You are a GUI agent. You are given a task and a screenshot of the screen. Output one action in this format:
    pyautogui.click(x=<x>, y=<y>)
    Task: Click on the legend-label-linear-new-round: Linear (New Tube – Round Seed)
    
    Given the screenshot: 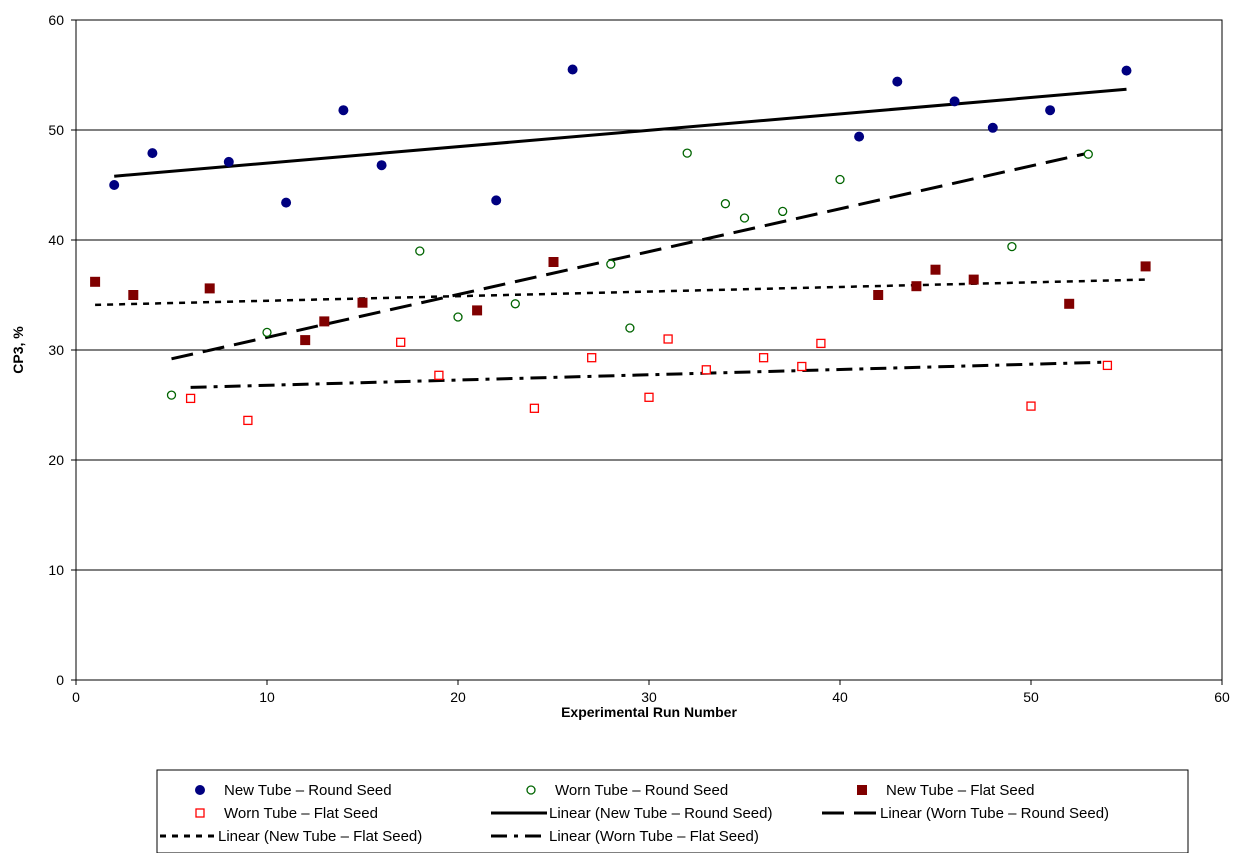 What is the action you would take?
    pyautogui.click(x=660, y=813)
    